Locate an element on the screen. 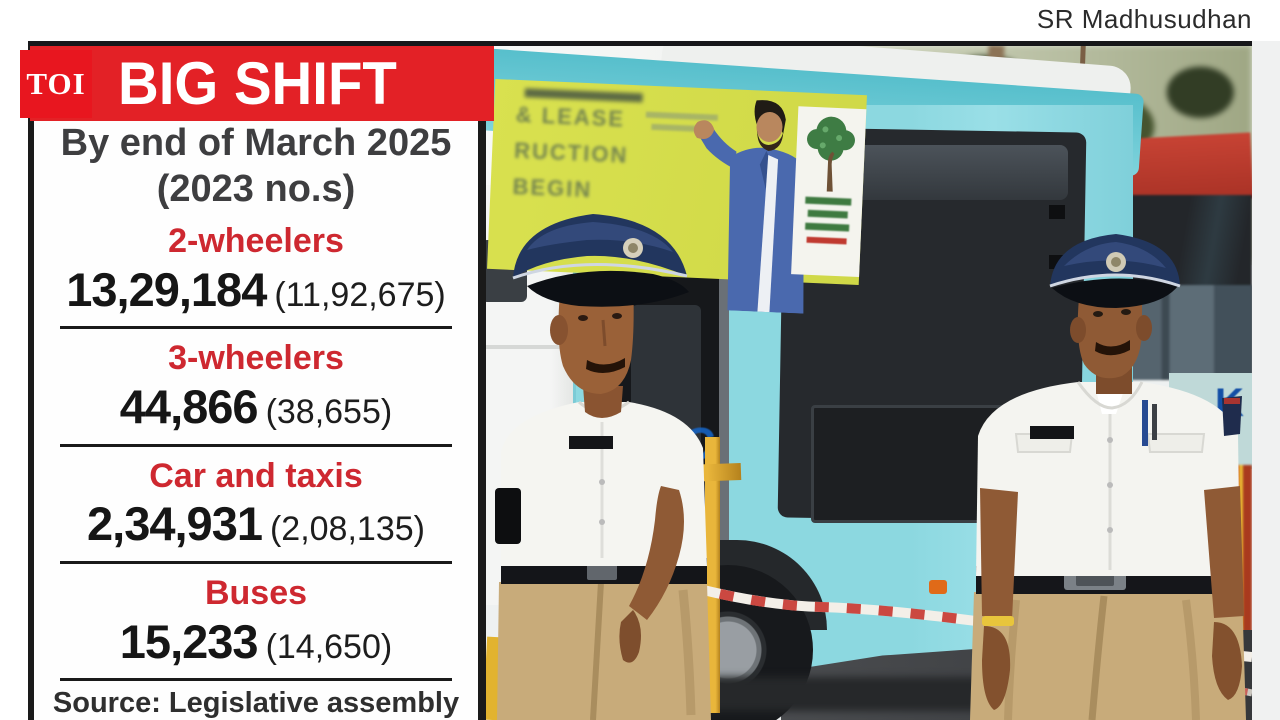 This screenshot has width=1280, height=720. ad-model-figure is located at coordinates (748, 207).